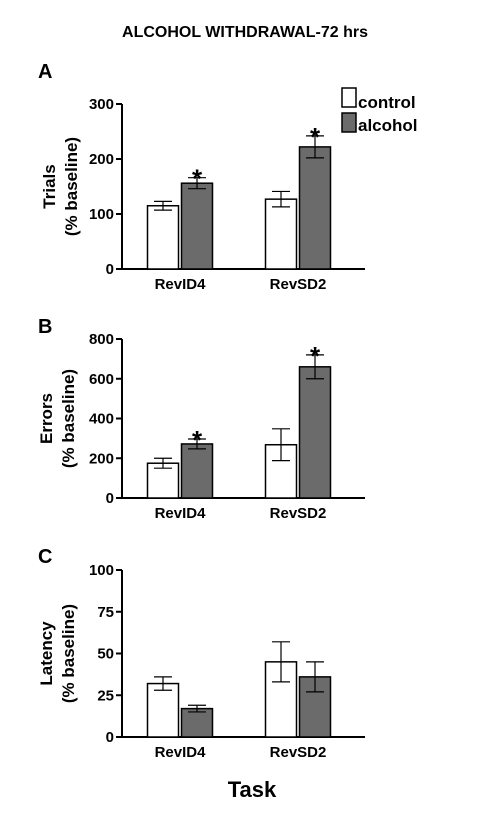  I want to click on legend-label-alcohol: alcohol, so click(388, 125).